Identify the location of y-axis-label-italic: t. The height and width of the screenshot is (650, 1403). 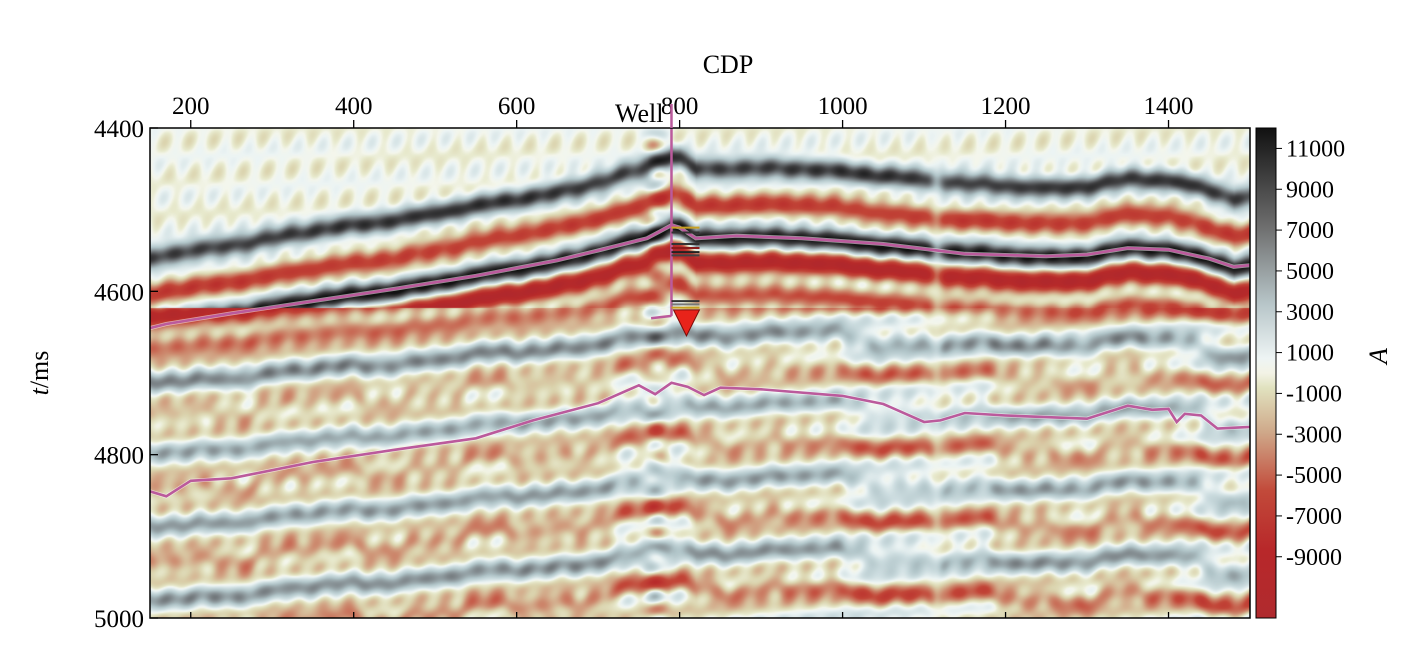
(39, 391).